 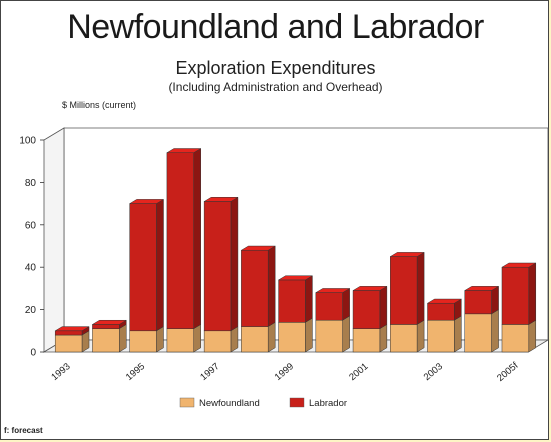 I want to click on bar-segment-labrador-1996-side, so click(x=197, y=239).